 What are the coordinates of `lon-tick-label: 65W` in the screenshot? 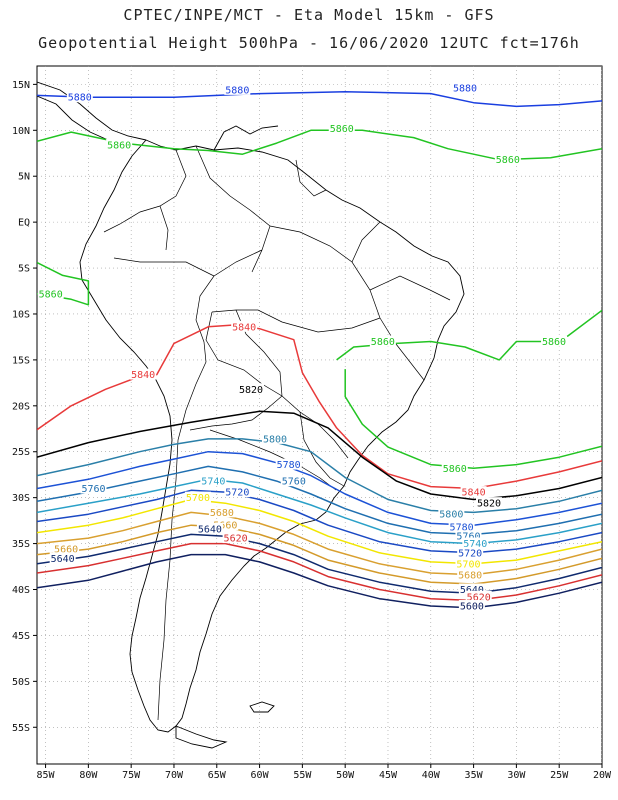 It's located at (217, 775).